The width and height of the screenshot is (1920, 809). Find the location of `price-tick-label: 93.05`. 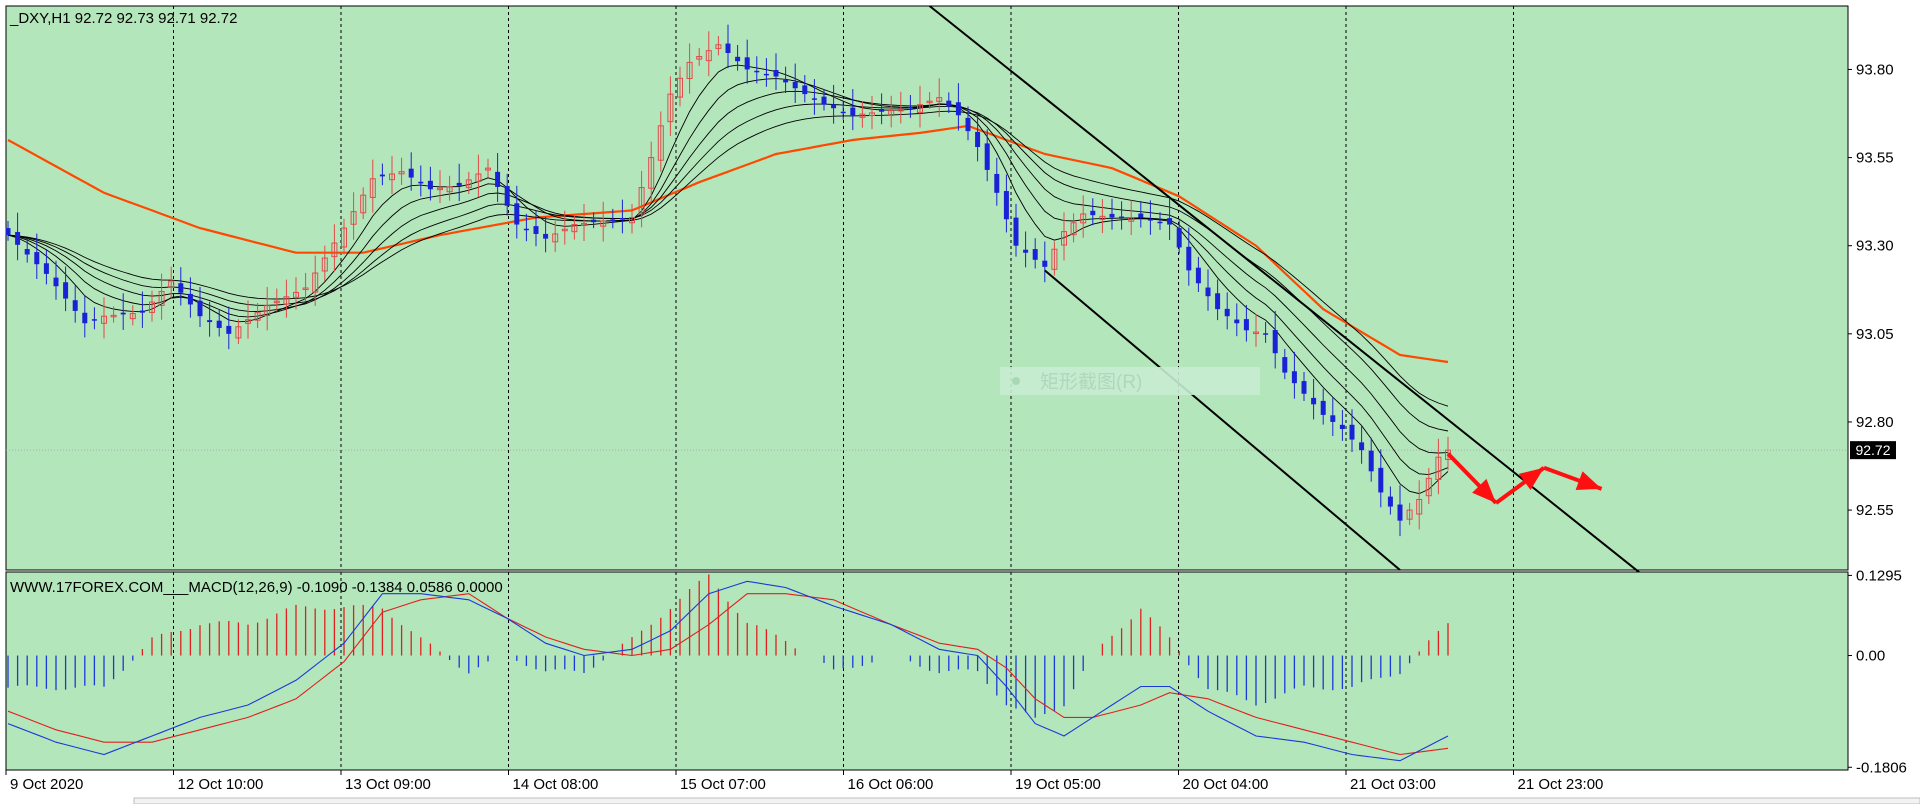

price-tick-label: 93.05 is located at coordinates (1875, 334).